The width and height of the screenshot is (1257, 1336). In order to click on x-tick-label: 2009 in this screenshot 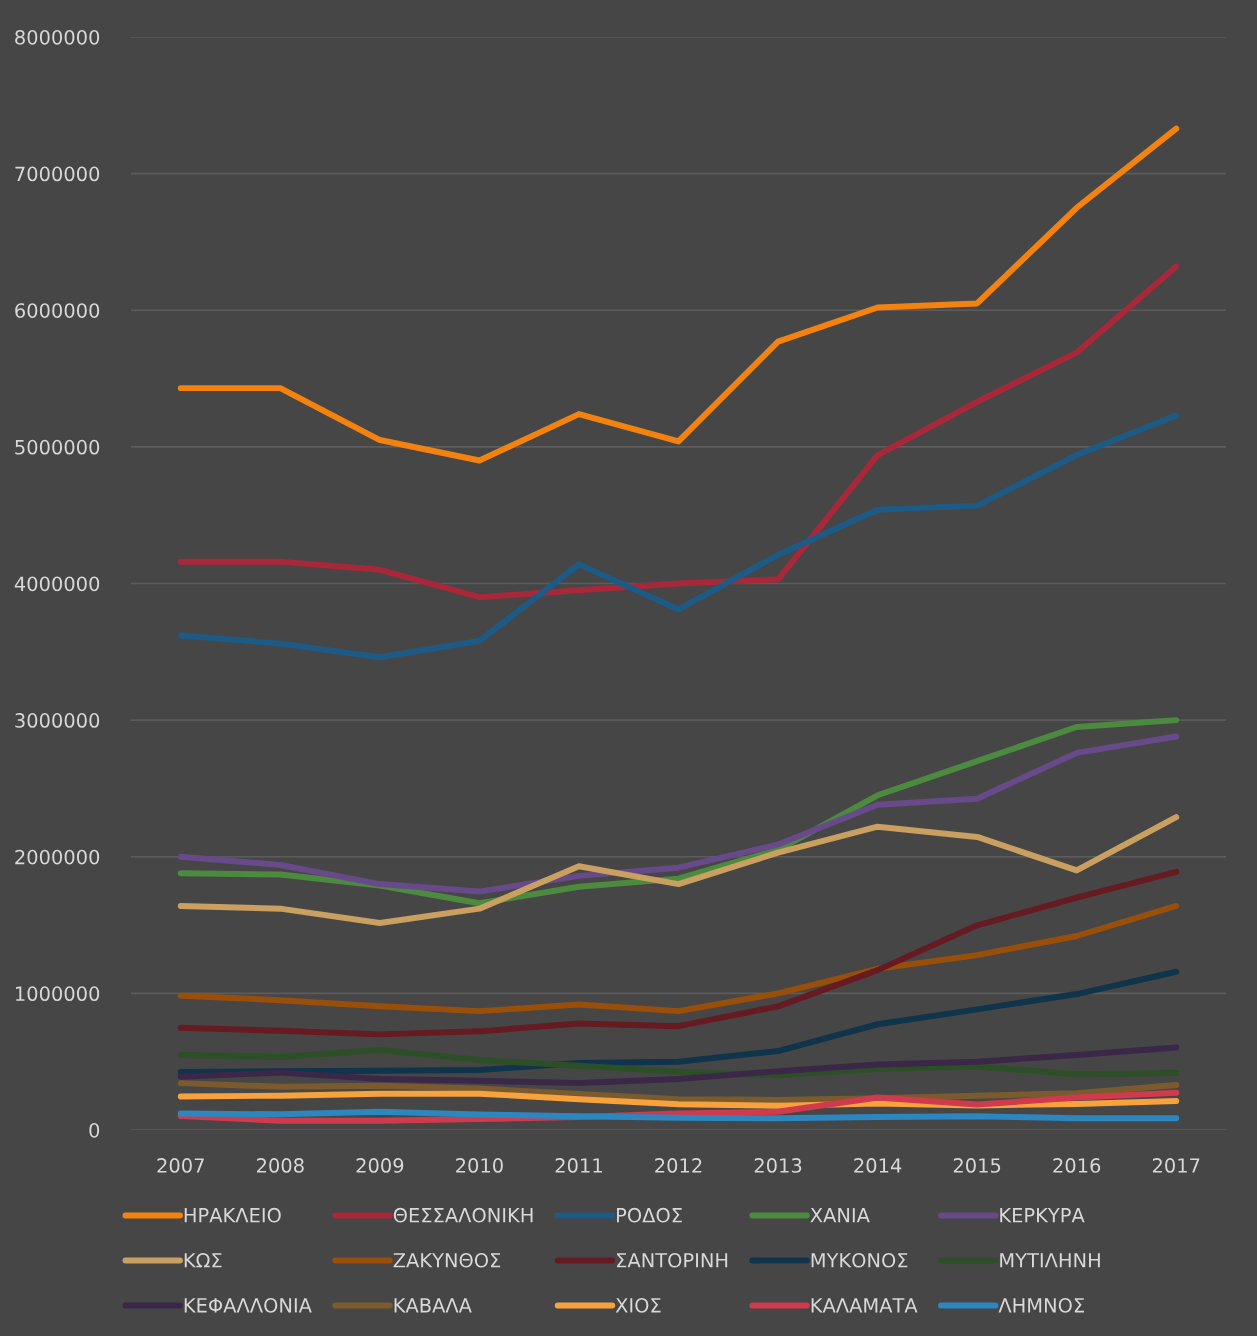, I will do `click(380, 1165)`.